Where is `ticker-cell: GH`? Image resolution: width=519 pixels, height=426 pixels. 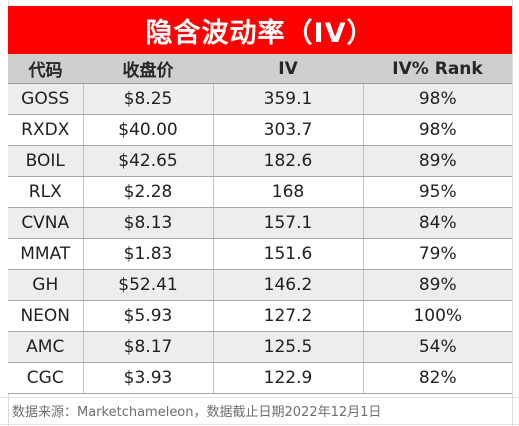
ticker-cell: GH is located at coordinates (45, 285).